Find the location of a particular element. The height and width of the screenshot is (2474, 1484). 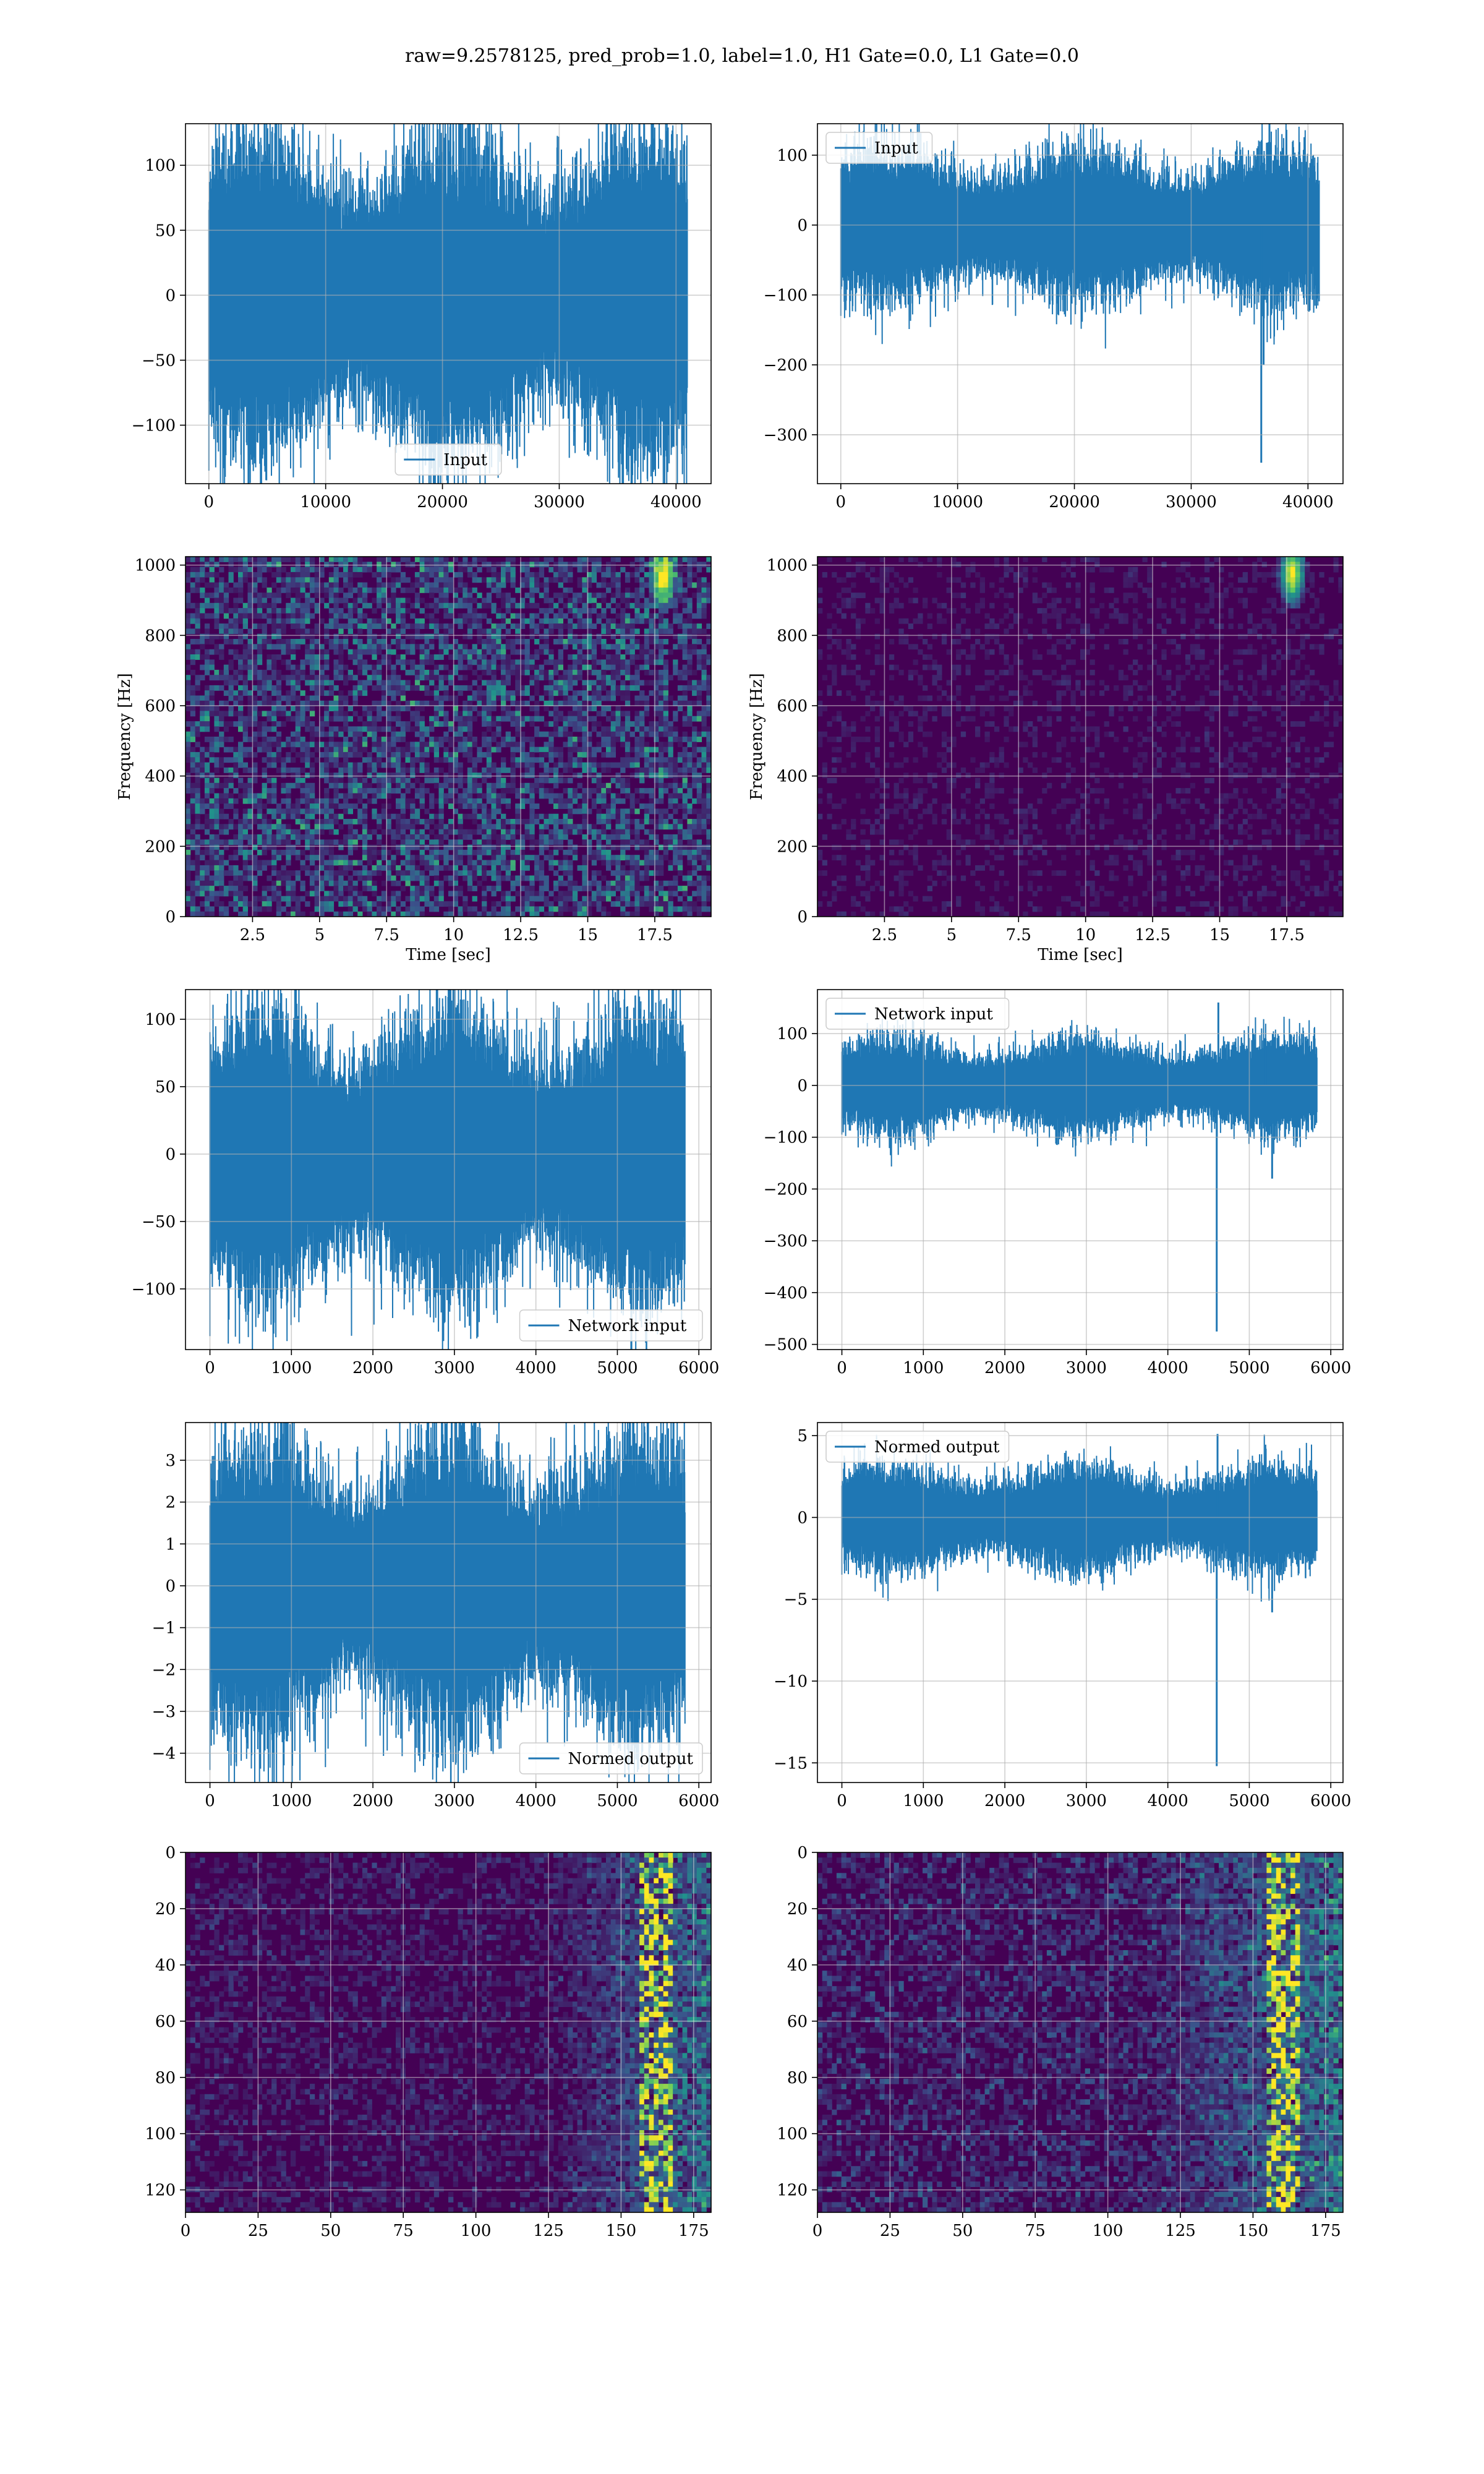

x-tick-label: 17.5 is located at coordinates (655, 935).